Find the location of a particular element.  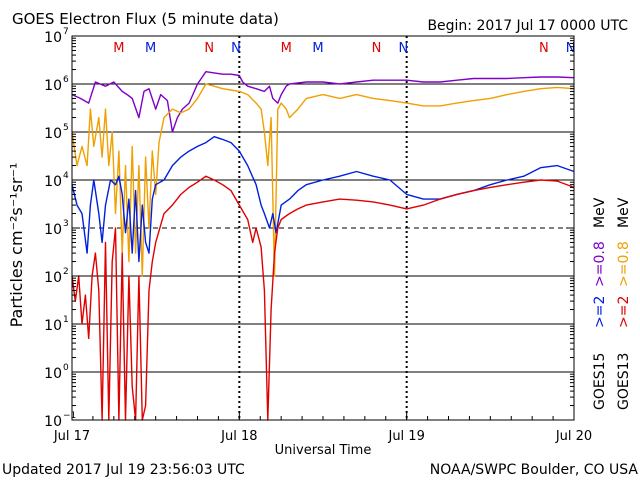

marker-6: N is located at coordinates (377, 48).